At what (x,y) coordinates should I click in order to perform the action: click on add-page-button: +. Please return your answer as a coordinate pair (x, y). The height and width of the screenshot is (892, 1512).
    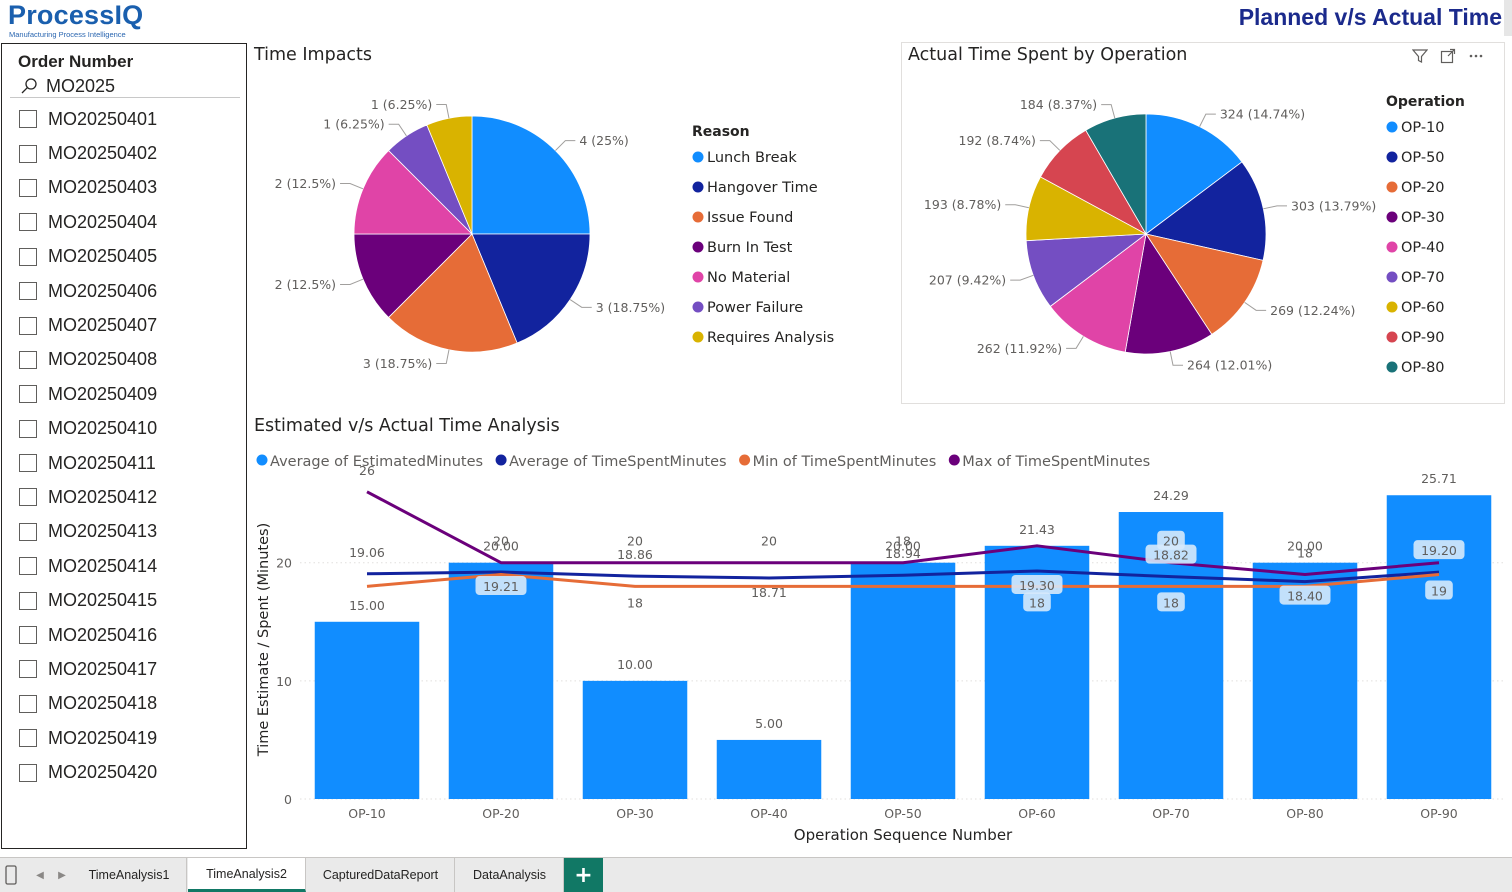
    Looking at the image, I should click on (583, 875).